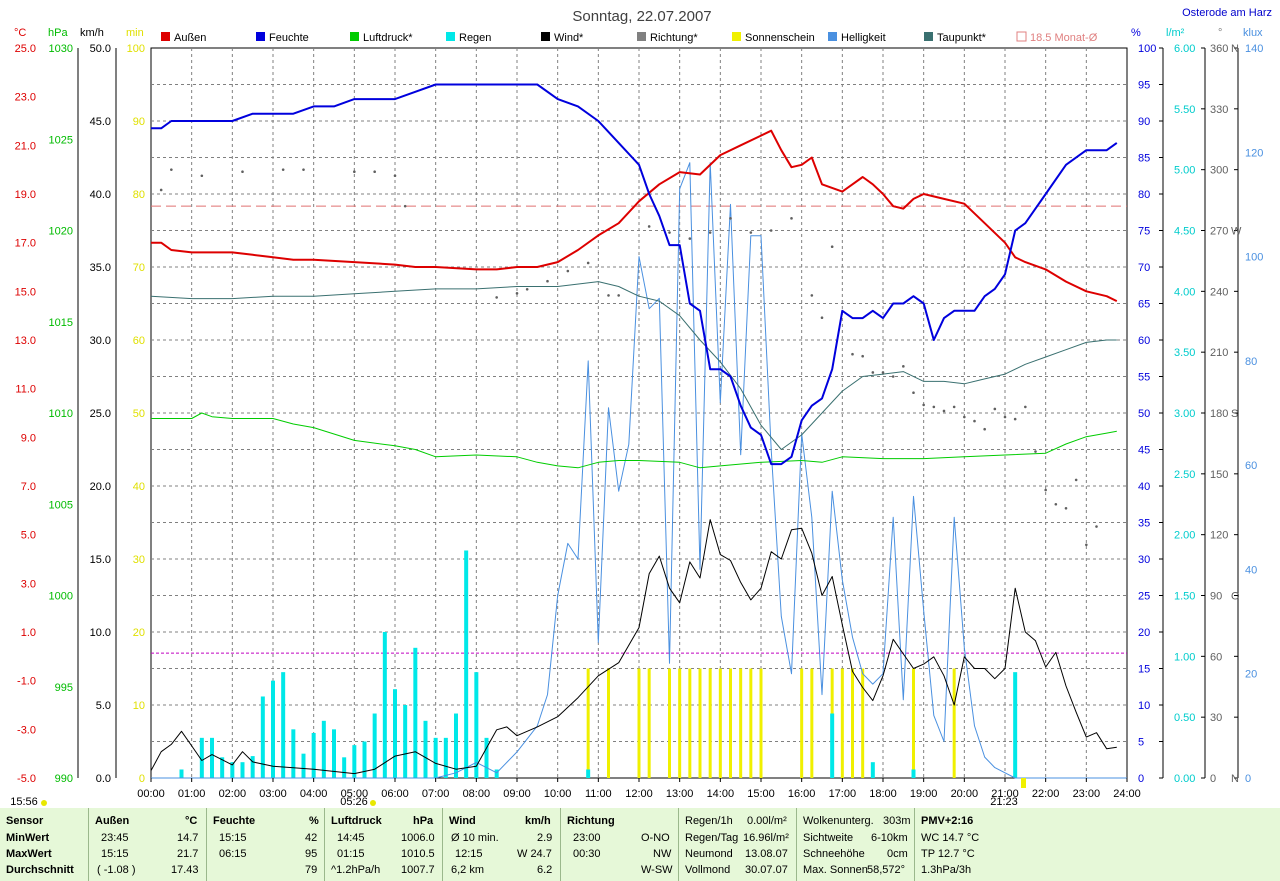 The width and height of the screenshot is (1280, 881). What do you see at coordinates (40, 870) in the screenshot?
I see `label-avg: Durchschnitt` at bounding box center [40, 870].